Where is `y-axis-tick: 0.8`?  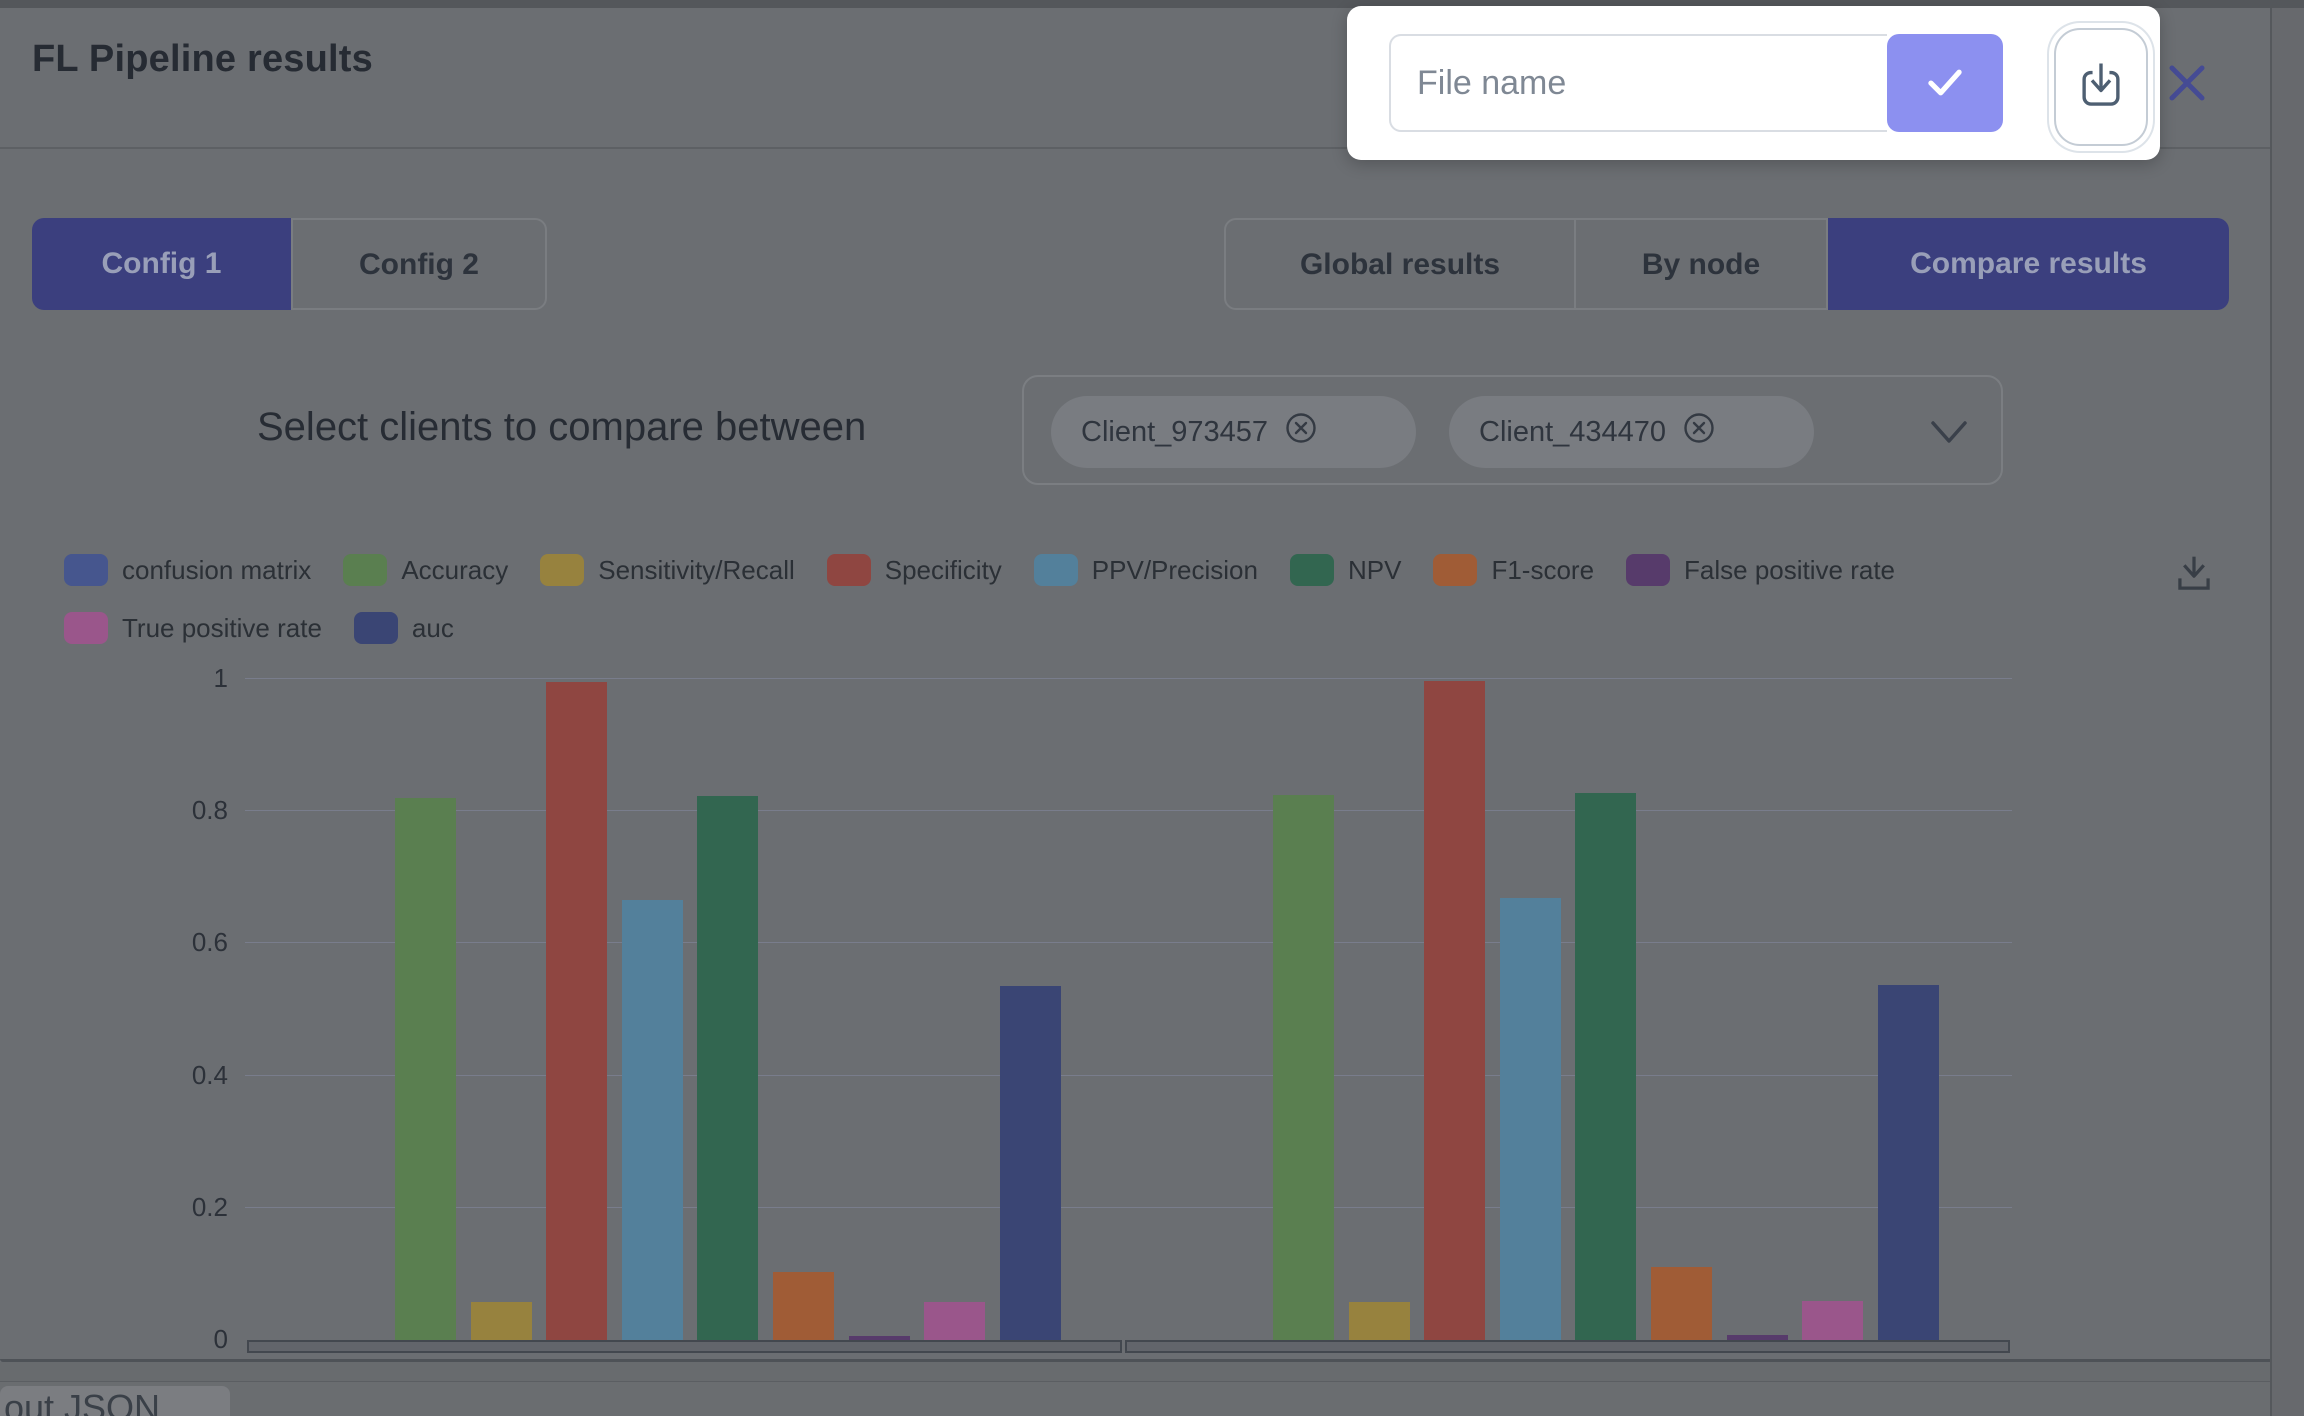 y-axis-tick: 0.8 is located at coordinates (209, 810).